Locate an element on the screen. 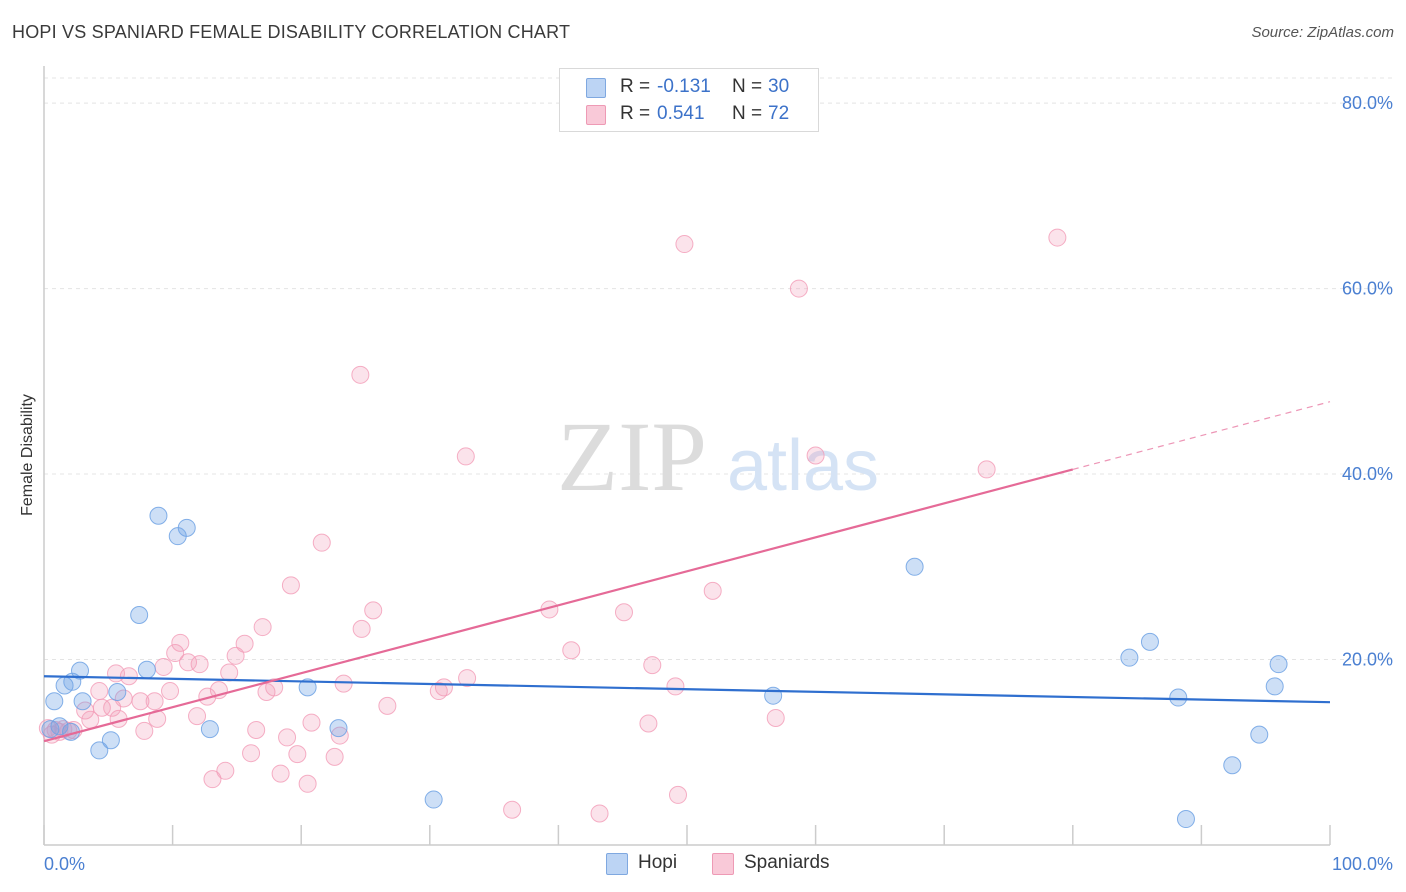 Image resolution: width=1406 pixels, height=892 pixels. y-tick-labels: 20.0% 40.0% 60.0% 80.0% is located at coordinates (1367, 381).